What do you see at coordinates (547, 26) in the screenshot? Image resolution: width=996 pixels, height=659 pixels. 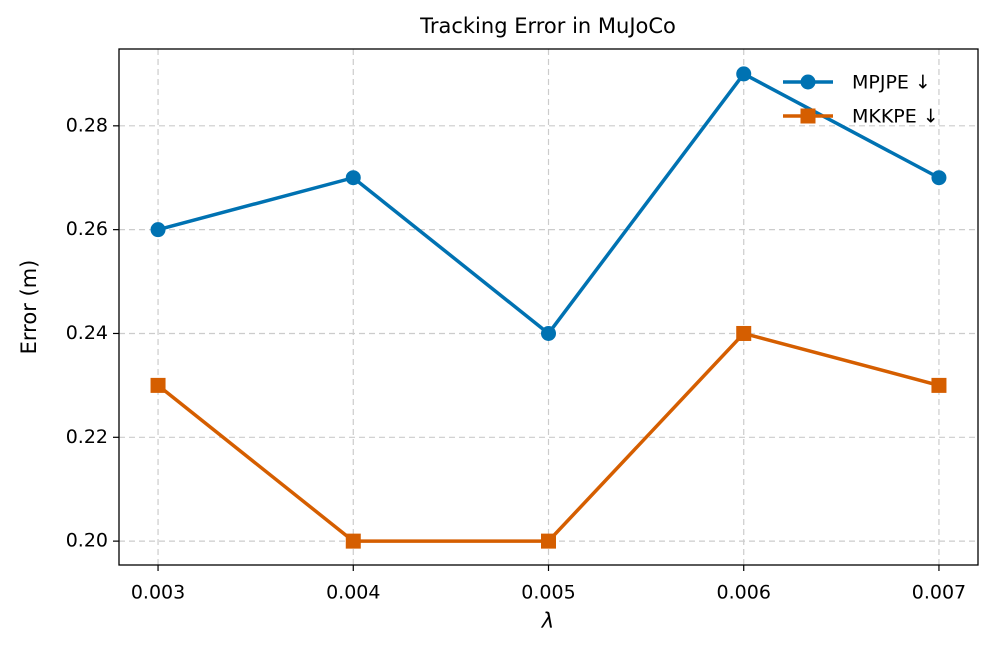 I see `chart-title: Tracking Error in MuJoCo` at bounding box center [547, 26].